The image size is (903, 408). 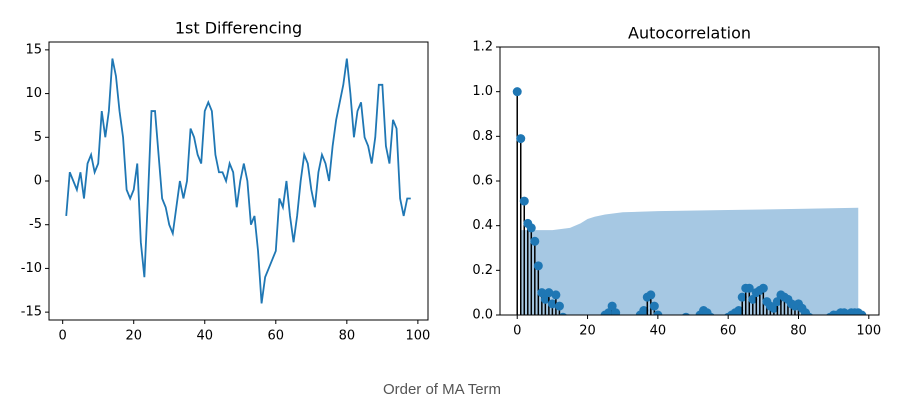 What do you see at coordinates (482, 136) in the screenshot?
I see `y-tick-label: 0.8` at bounding box center [482, 136].